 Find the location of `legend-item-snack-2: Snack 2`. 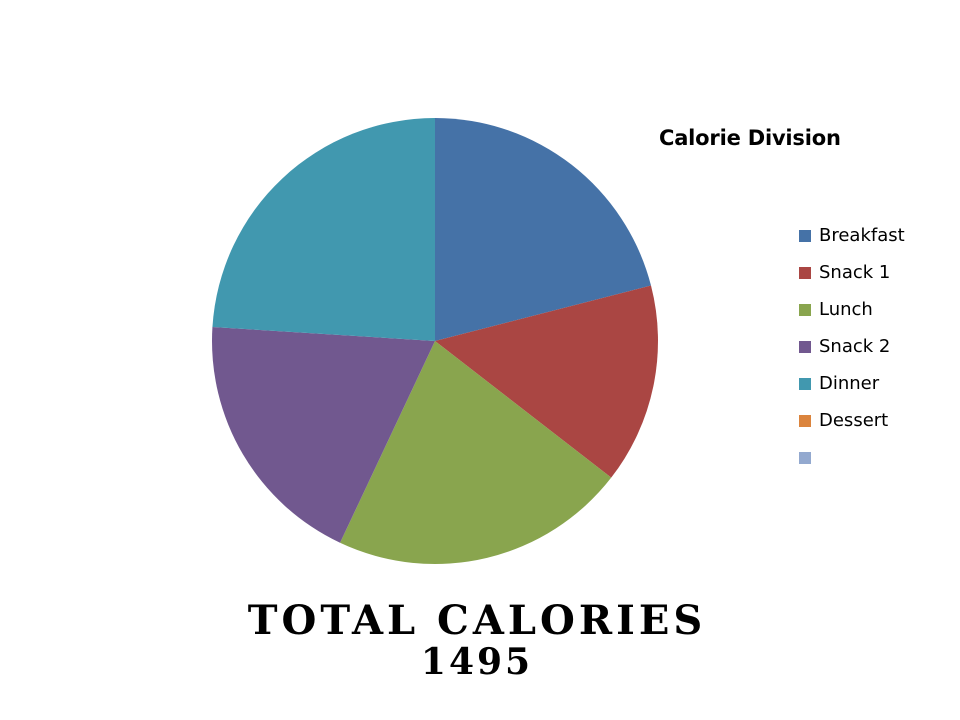

legend-item-snack-2: Snack 2 is located at coordinates (852, 346).